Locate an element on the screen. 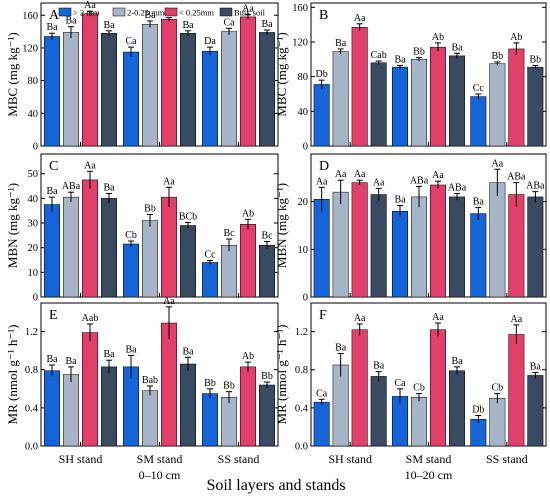 The height and width of the screenshot is (497, 550). legend-label: 2-0.25 mm is located at coordinates (146, 13).